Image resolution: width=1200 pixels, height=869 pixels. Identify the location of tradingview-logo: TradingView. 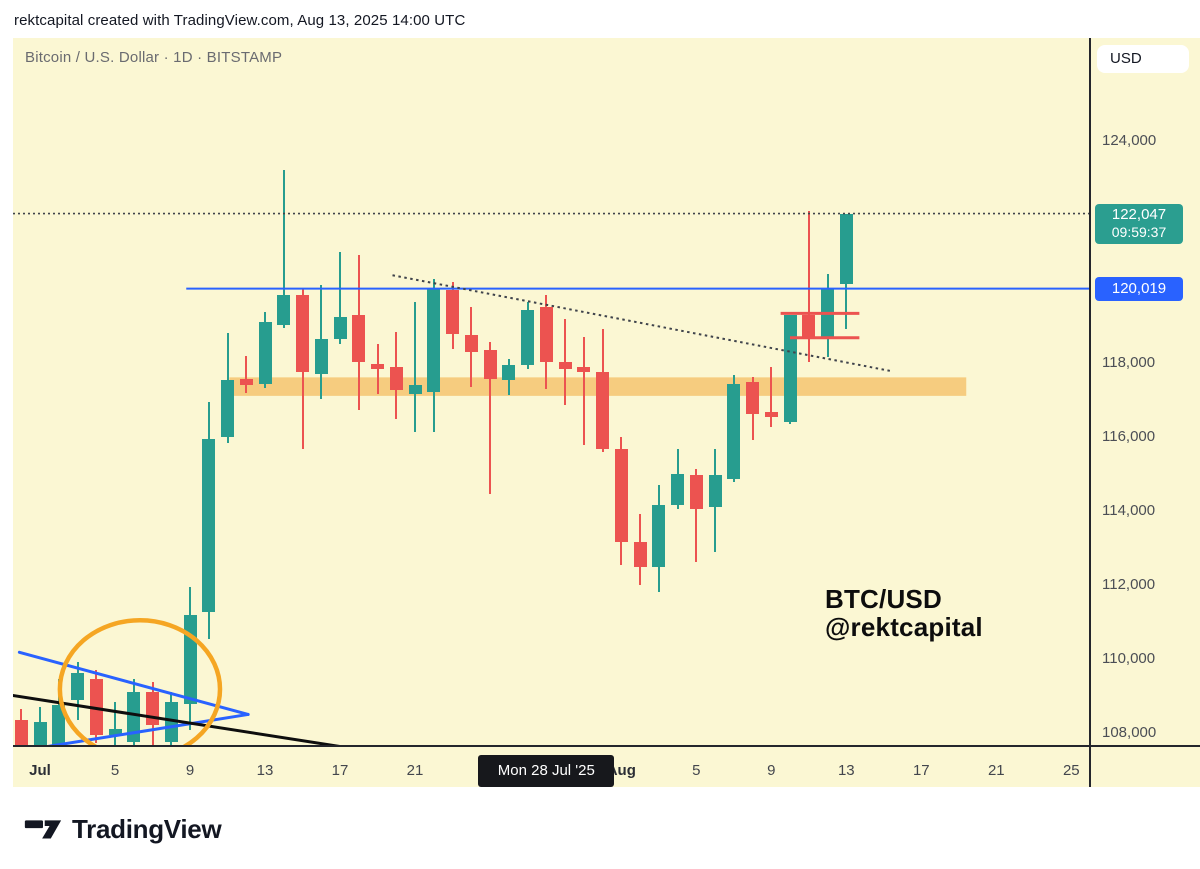
(123, 829).